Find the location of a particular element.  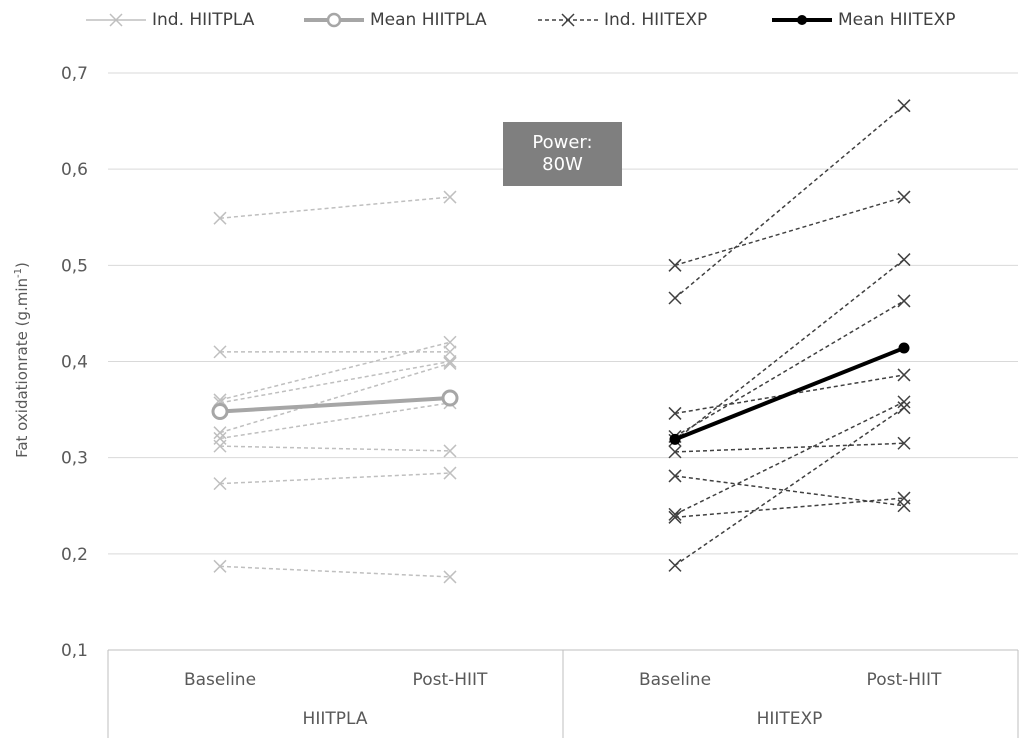

y-axis-title-superscript: -1 is located at coordinates (18, 273).